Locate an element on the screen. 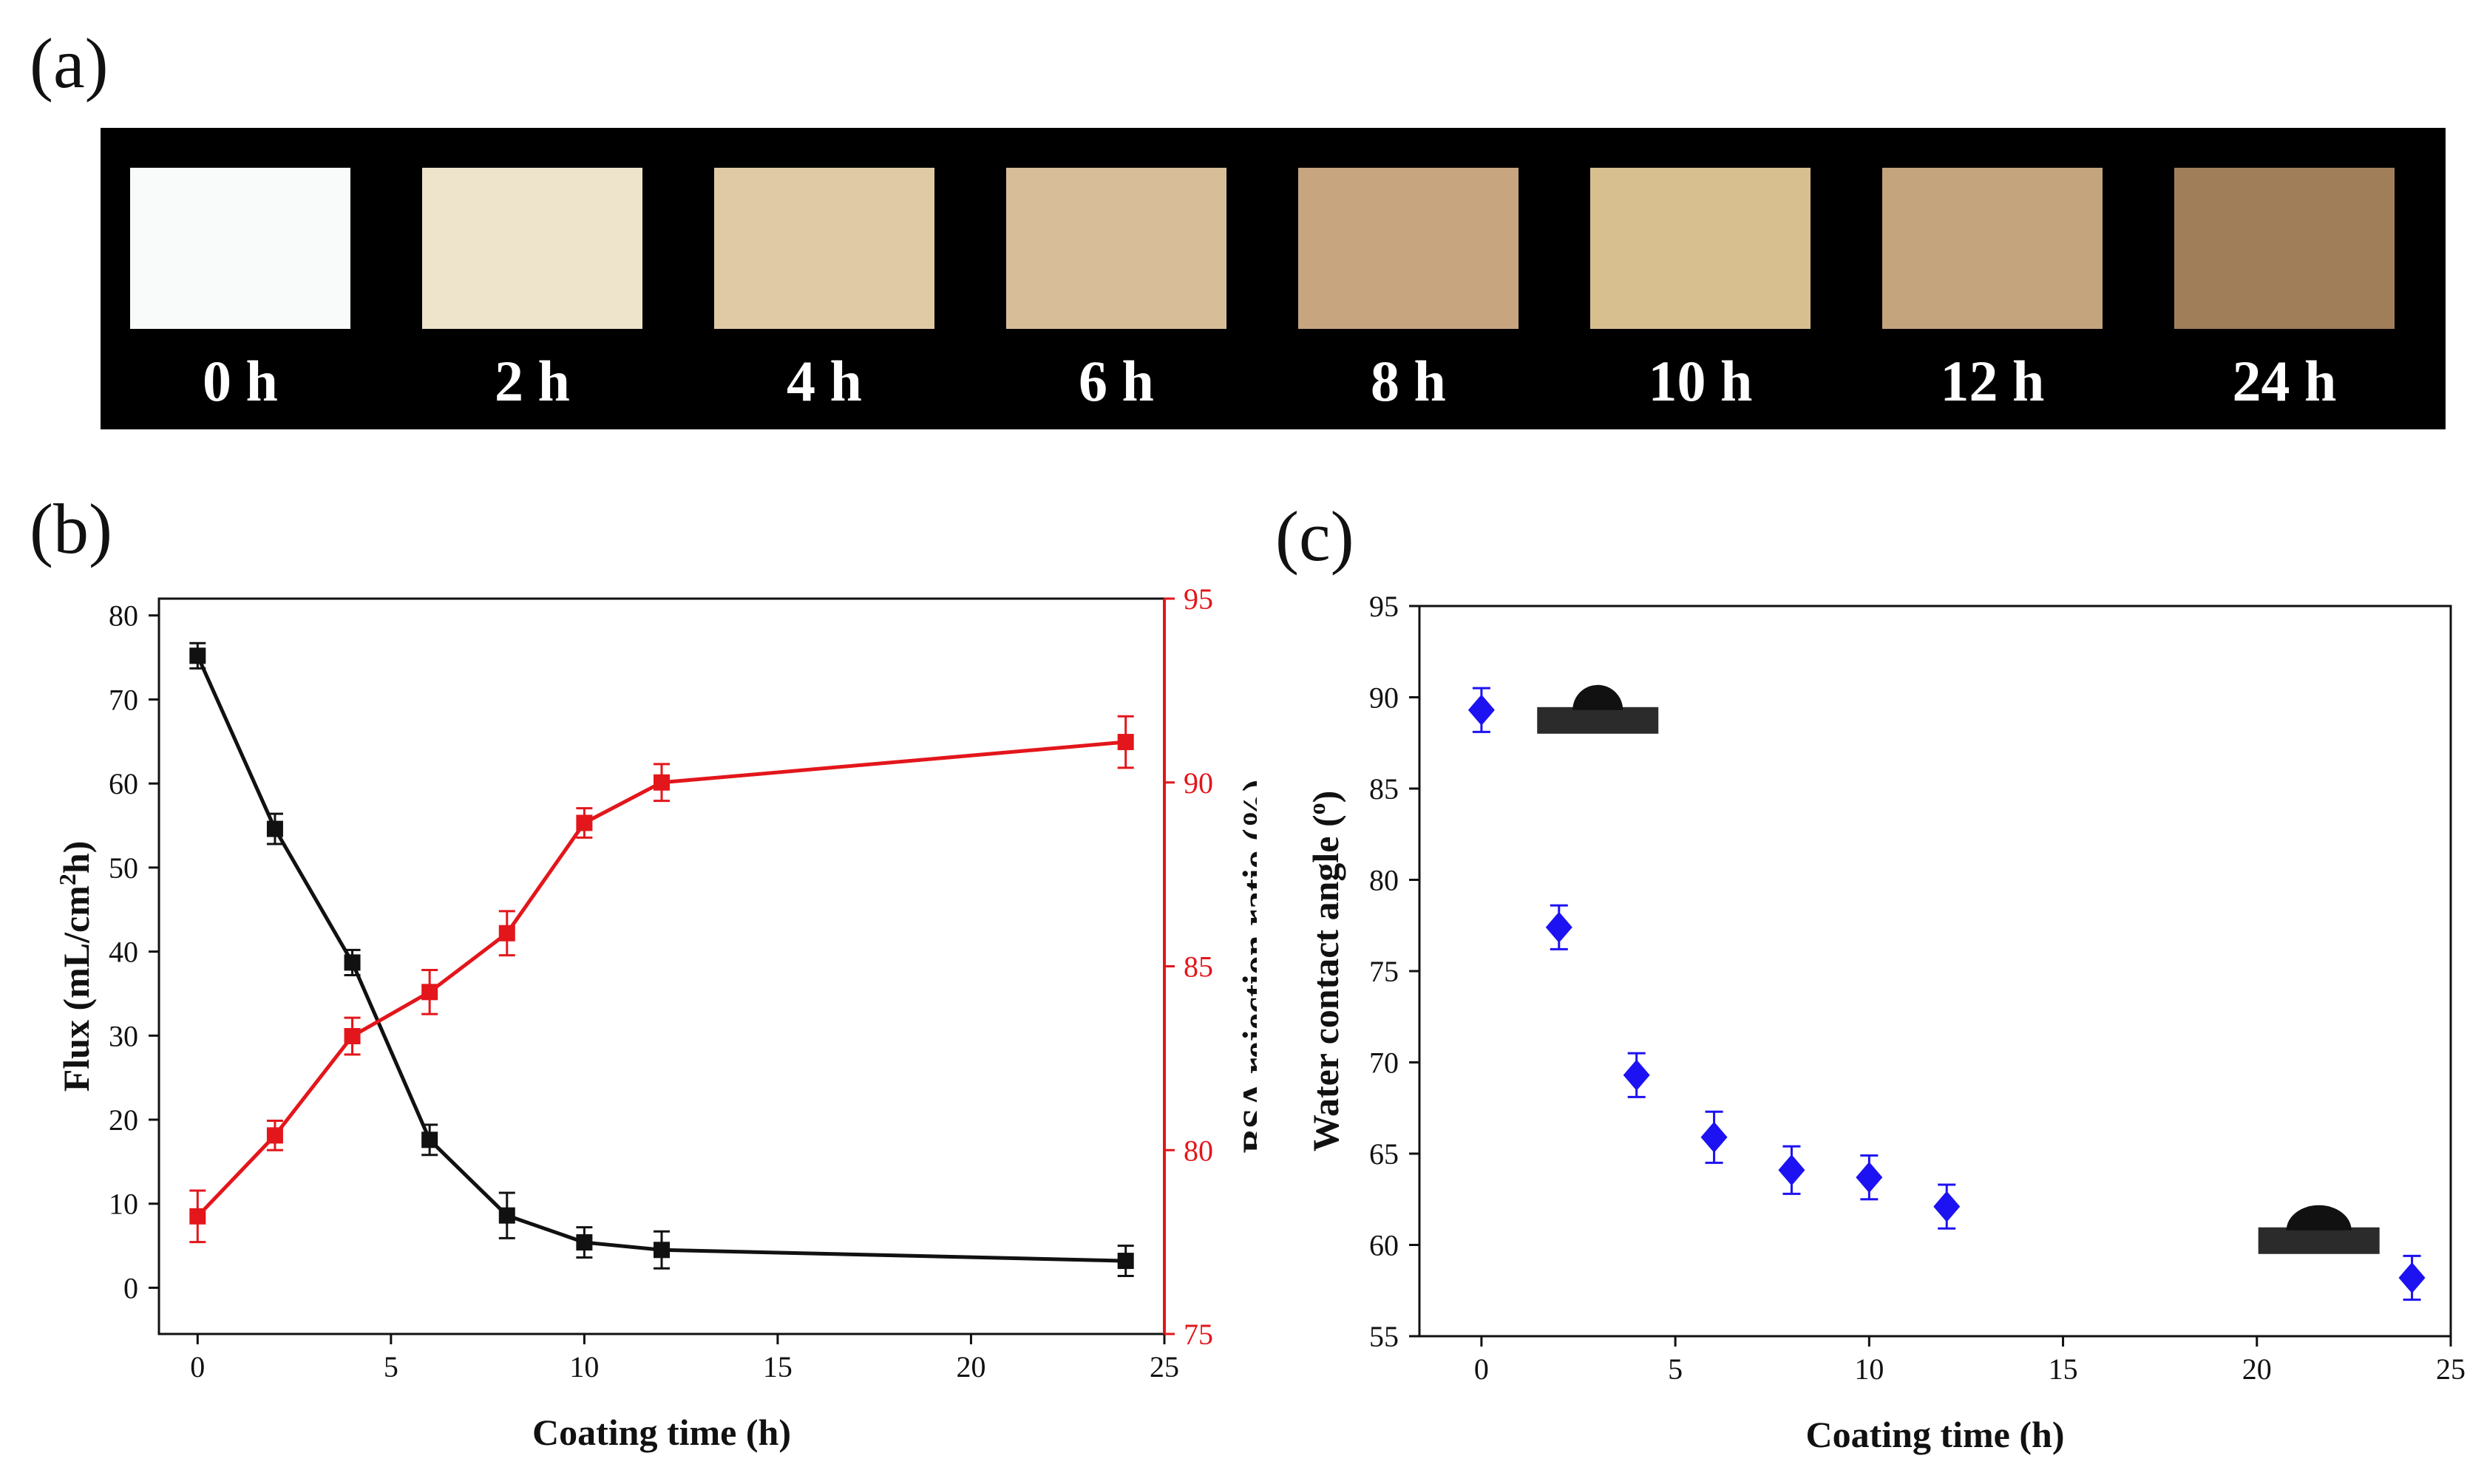 This screenshot has width=2467, height=1484. y-axis-title-part: ) is located at coordinates (1325, 797).